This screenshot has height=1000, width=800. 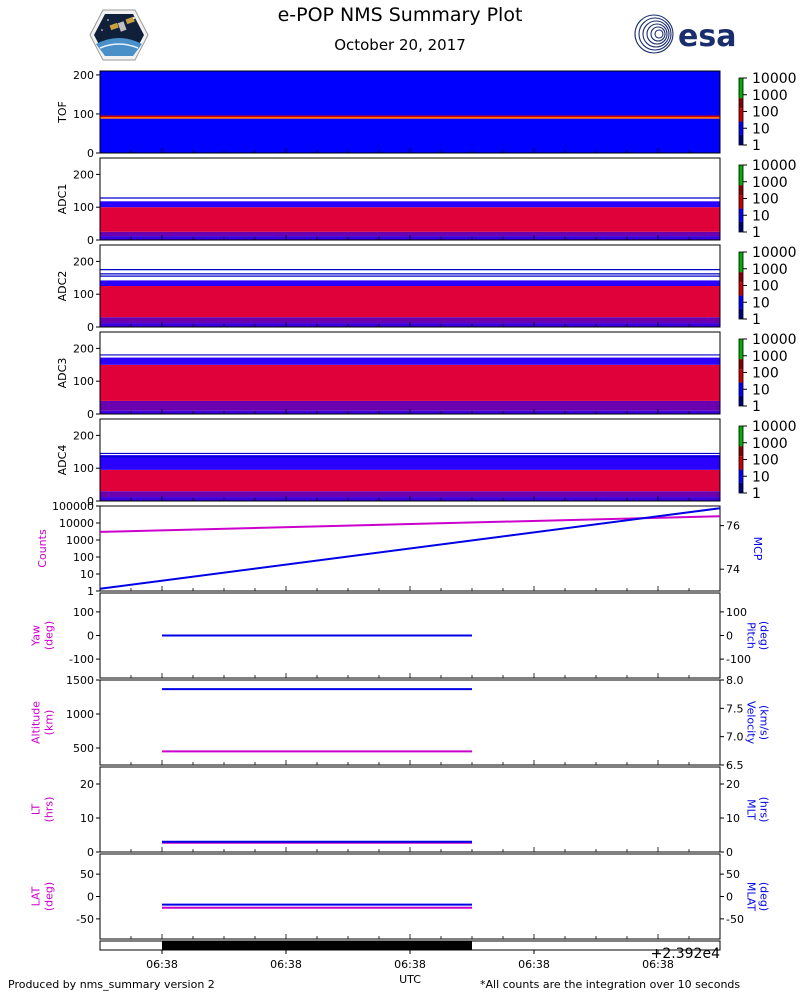 What do you see at coordinates (85, 919) in the screenshot?
I see `left-tick-label: -50` at bounding box center [85, 919].